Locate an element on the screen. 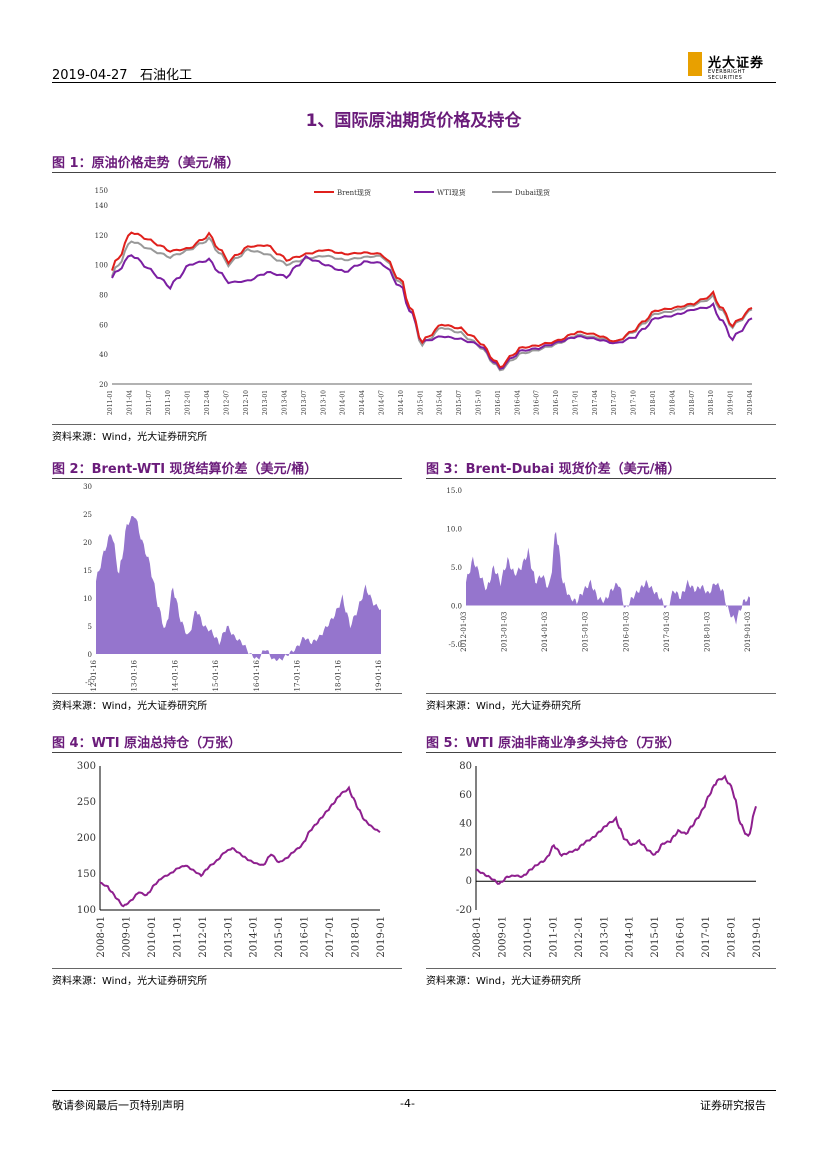  fig1-ytick: 80 is located at coordinates (103, 295).